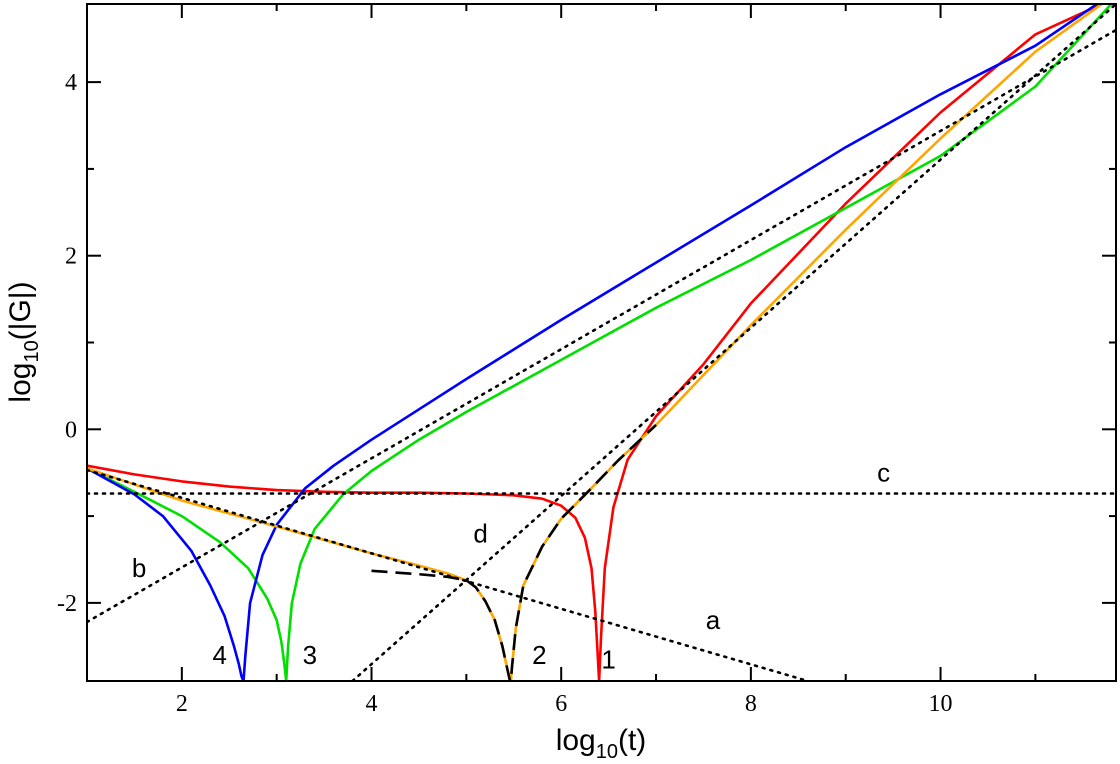  I want to click on y-axis-title: log10(|G|), so click(23, 341).